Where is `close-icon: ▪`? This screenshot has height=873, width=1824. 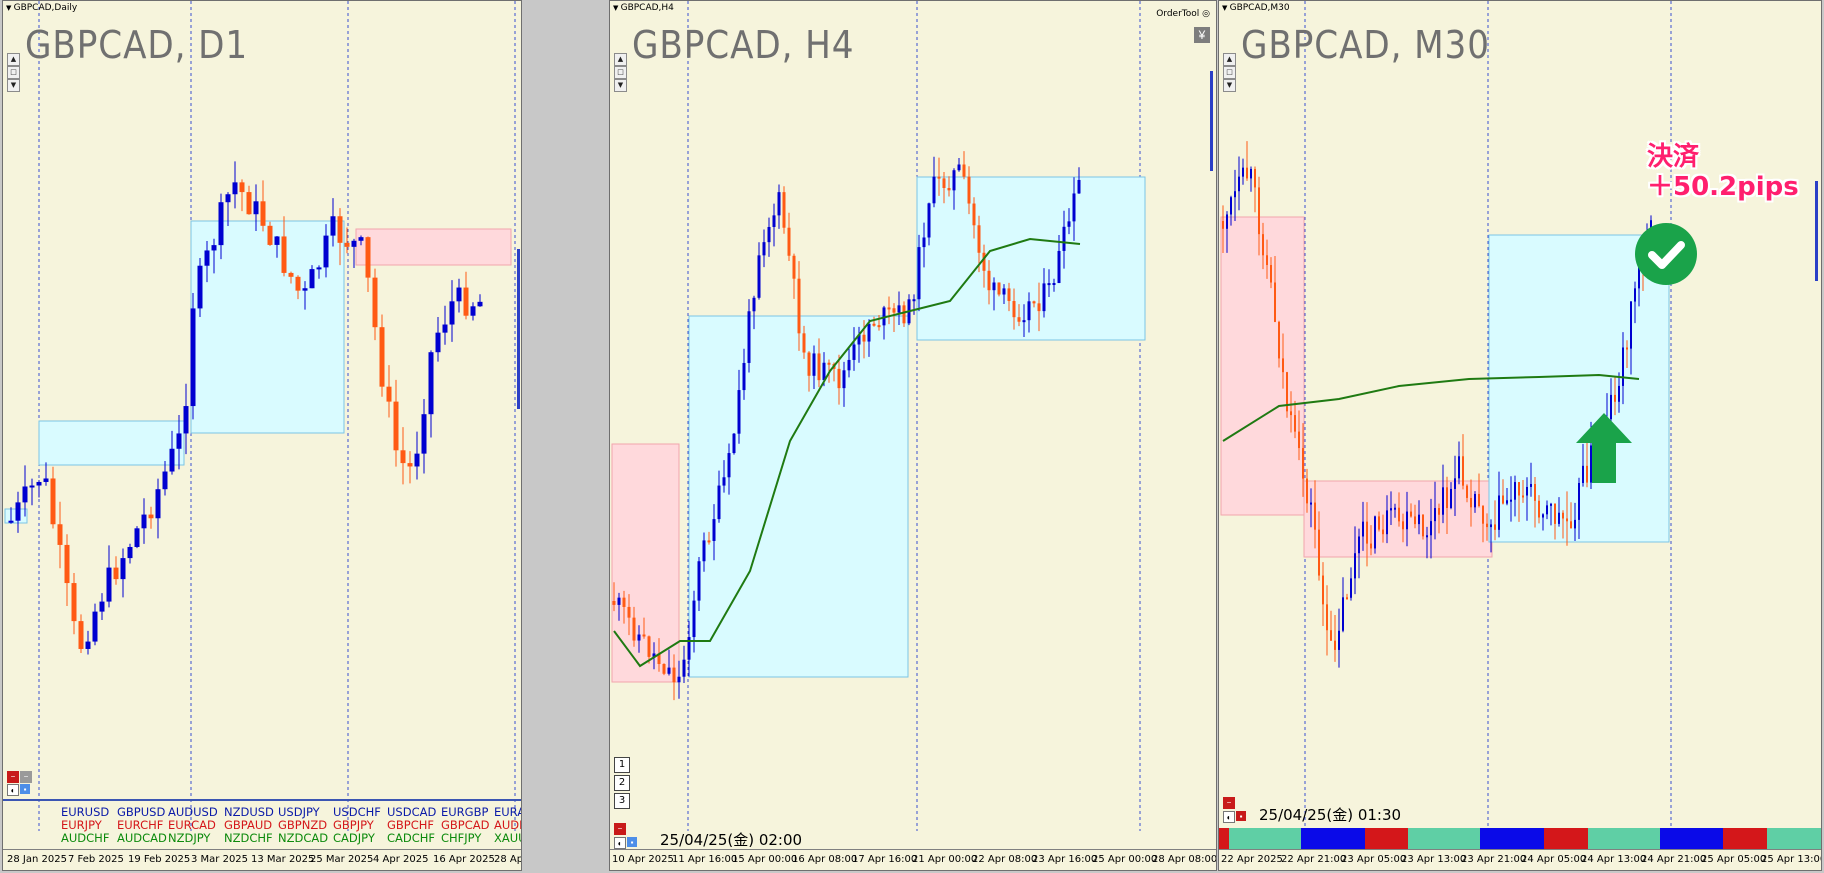 close-icon: ▪ is located at coordinates (1241, 816).